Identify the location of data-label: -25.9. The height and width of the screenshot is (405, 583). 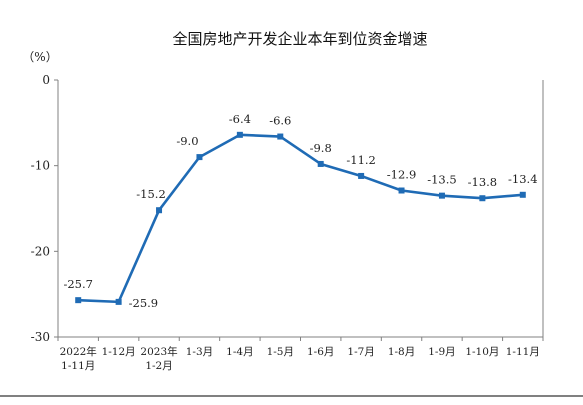
(144, 303).